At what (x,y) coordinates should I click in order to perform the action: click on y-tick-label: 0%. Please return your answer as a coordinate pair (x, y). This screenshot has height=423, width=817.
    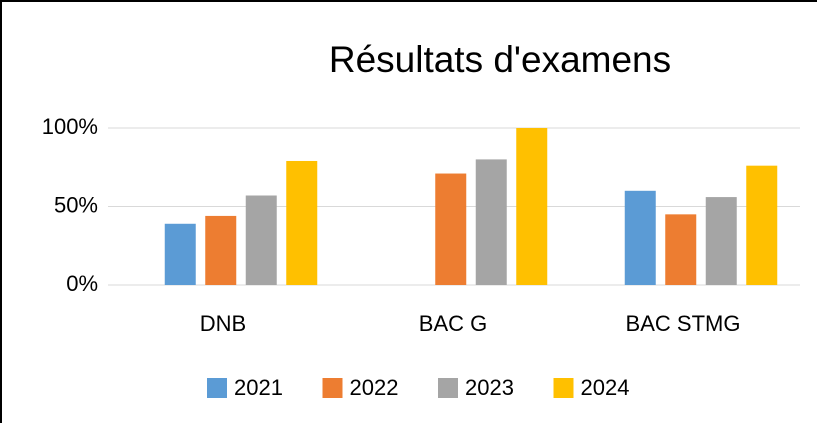
    Looking at the image, I should click on (82, 283).